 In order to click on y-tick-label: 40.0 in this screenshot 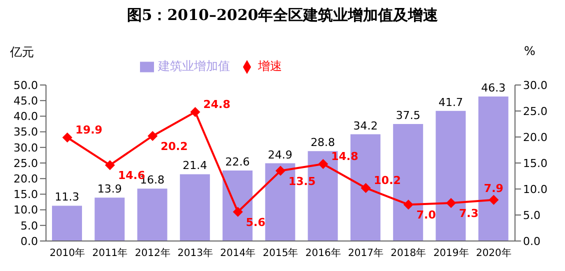, I will do `click(26, 117)`.